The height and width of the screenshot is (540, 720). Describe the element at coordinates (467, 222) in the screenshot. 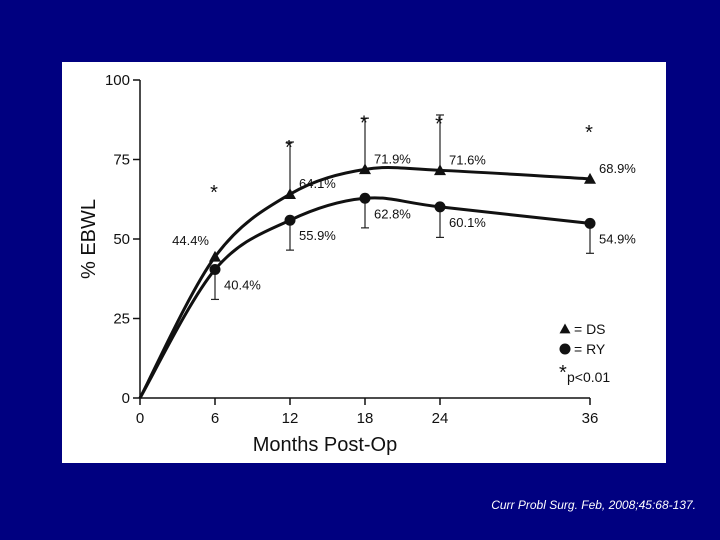

I see `data-label-ry: 60.1%` at that location.